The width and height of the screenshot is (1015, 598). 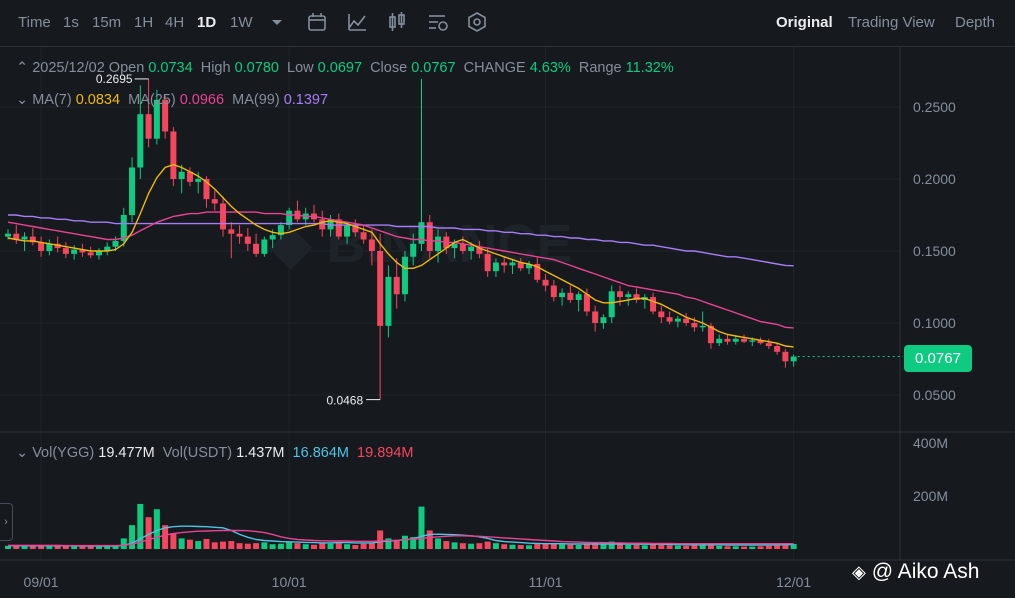 What do you see at coordinates (63, 453) in the screenshot?
I see `vol-ygg-label: Vol(YGG)` at bounding box center [63, 453].